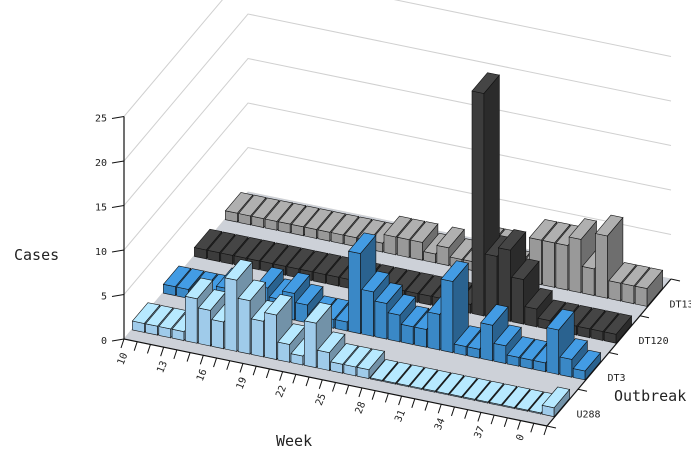 Image resolution: width=691 pixels, height=461 pixels. Describe the element at coordinates (361, 407) in the screenshot. I see `x-tick-label: 28` at that location.